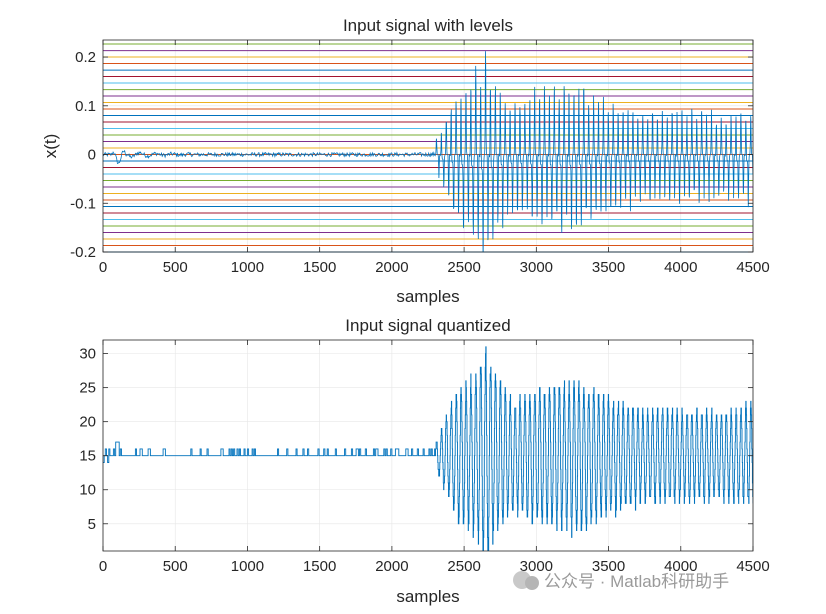 This screenshot has height=614, width=826. Describe the element at coordinates (427, 296) in the screenshot. I see `x-axis-label-top: samples` at that location.